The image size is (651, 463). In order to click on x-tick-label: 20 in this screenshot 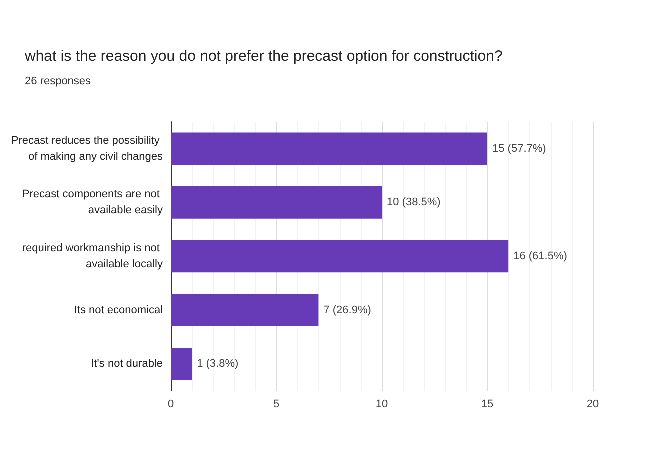, I will do `click(593, 404)`.